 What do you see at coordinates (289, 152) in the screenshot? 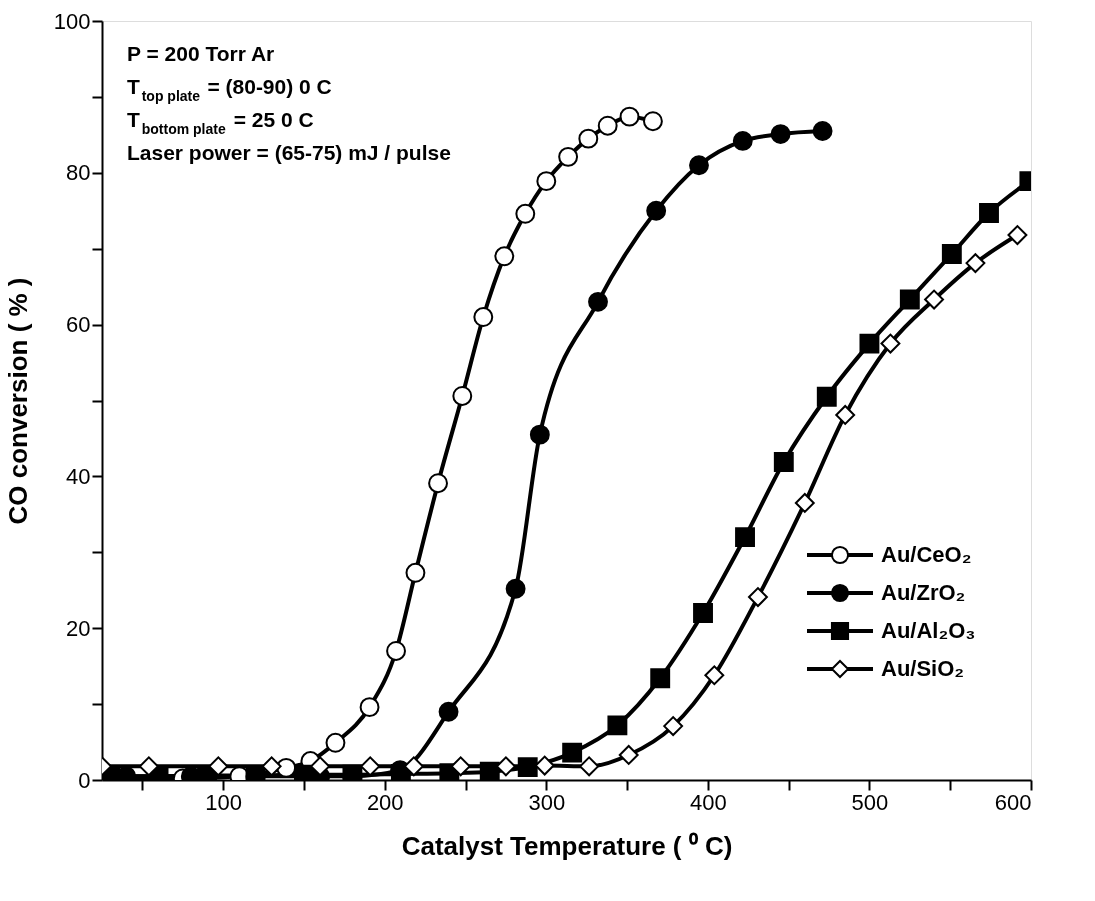
I see `annotation: Laser power = (65-75) mJ / pulse` at bounding box center [289, 152].